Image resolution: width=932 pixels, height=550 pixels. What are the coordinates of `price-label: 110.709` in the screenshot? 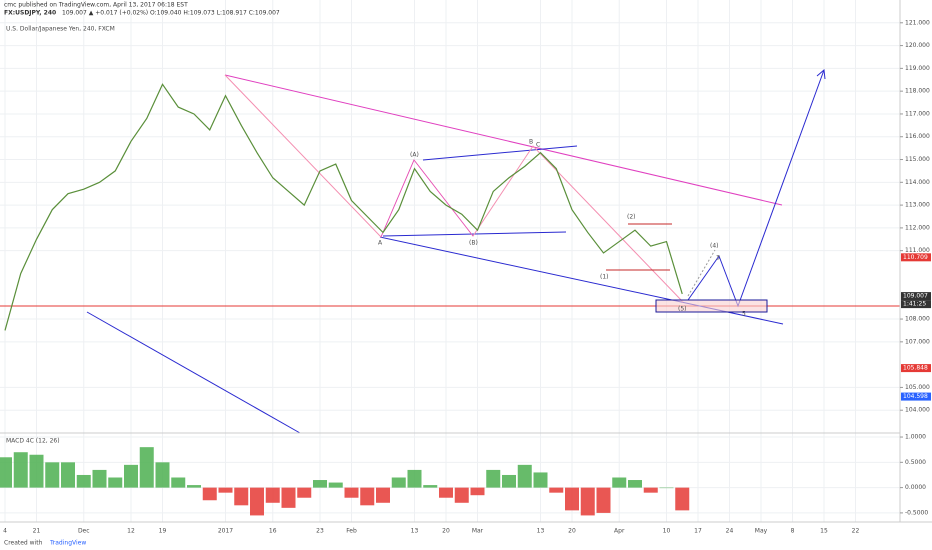 It's located at (915, 257).